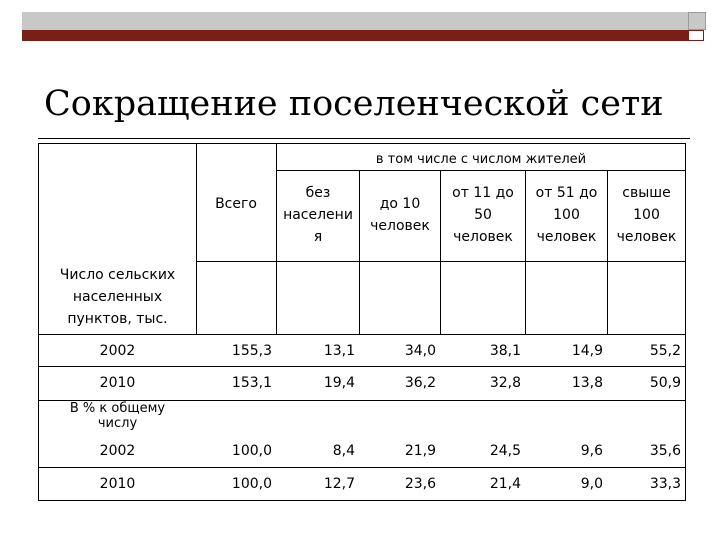  Describe the element at coordinates (591, 451) in the screenshot. I see `cell-value: 9,6` at that location.